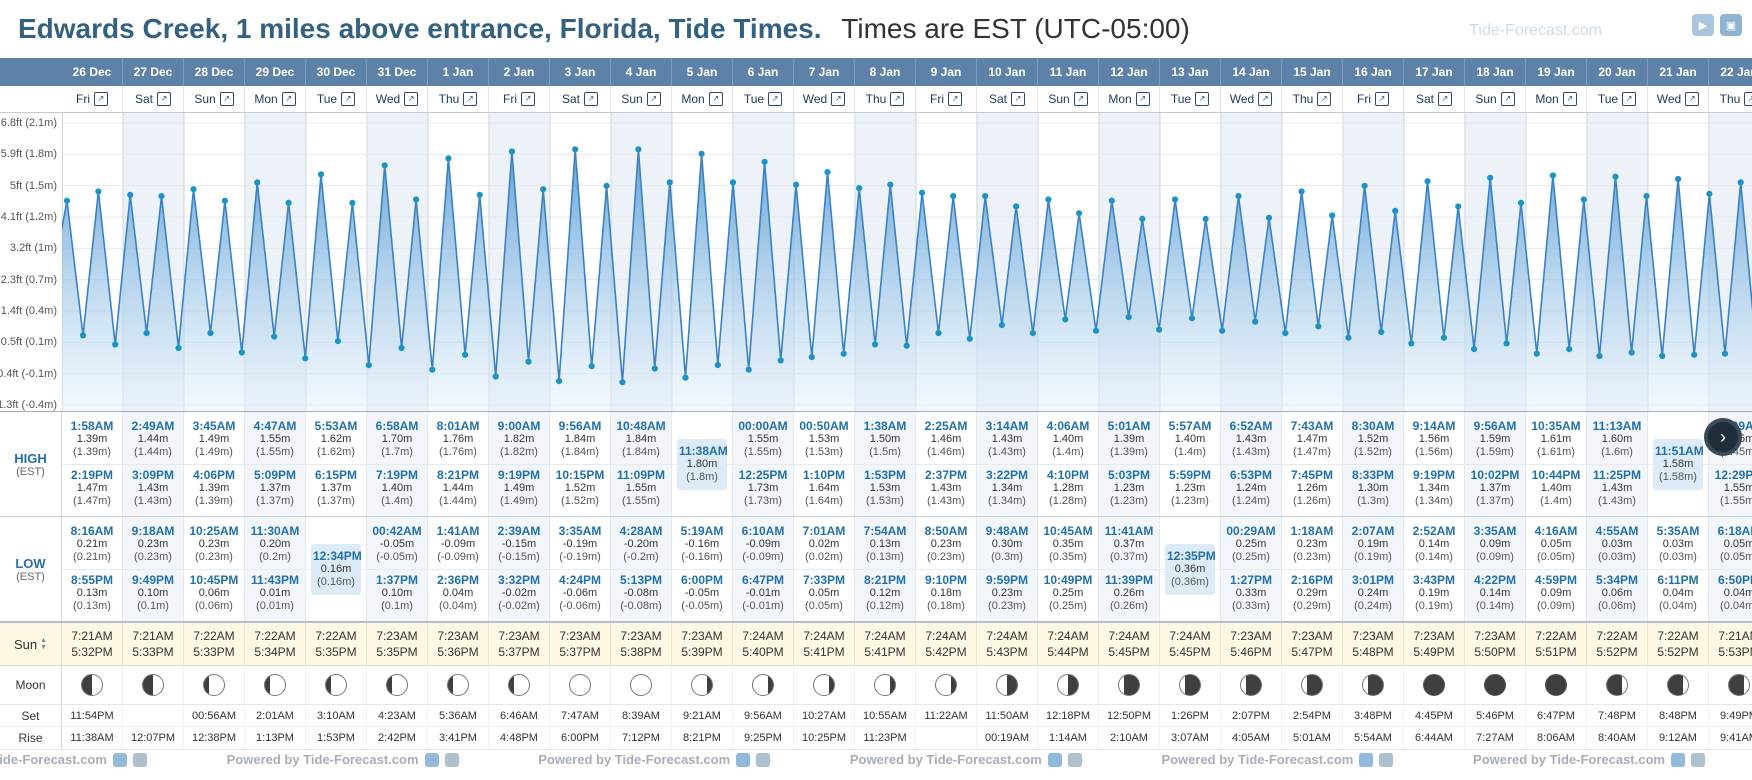 The width and height of the screenshot is (1752, 780). What do you see at coordinates (763, 644) in the screenshot?
I see `sun-times-cell: 7:24AM 5:40PM` at bounding box center [763, 644].